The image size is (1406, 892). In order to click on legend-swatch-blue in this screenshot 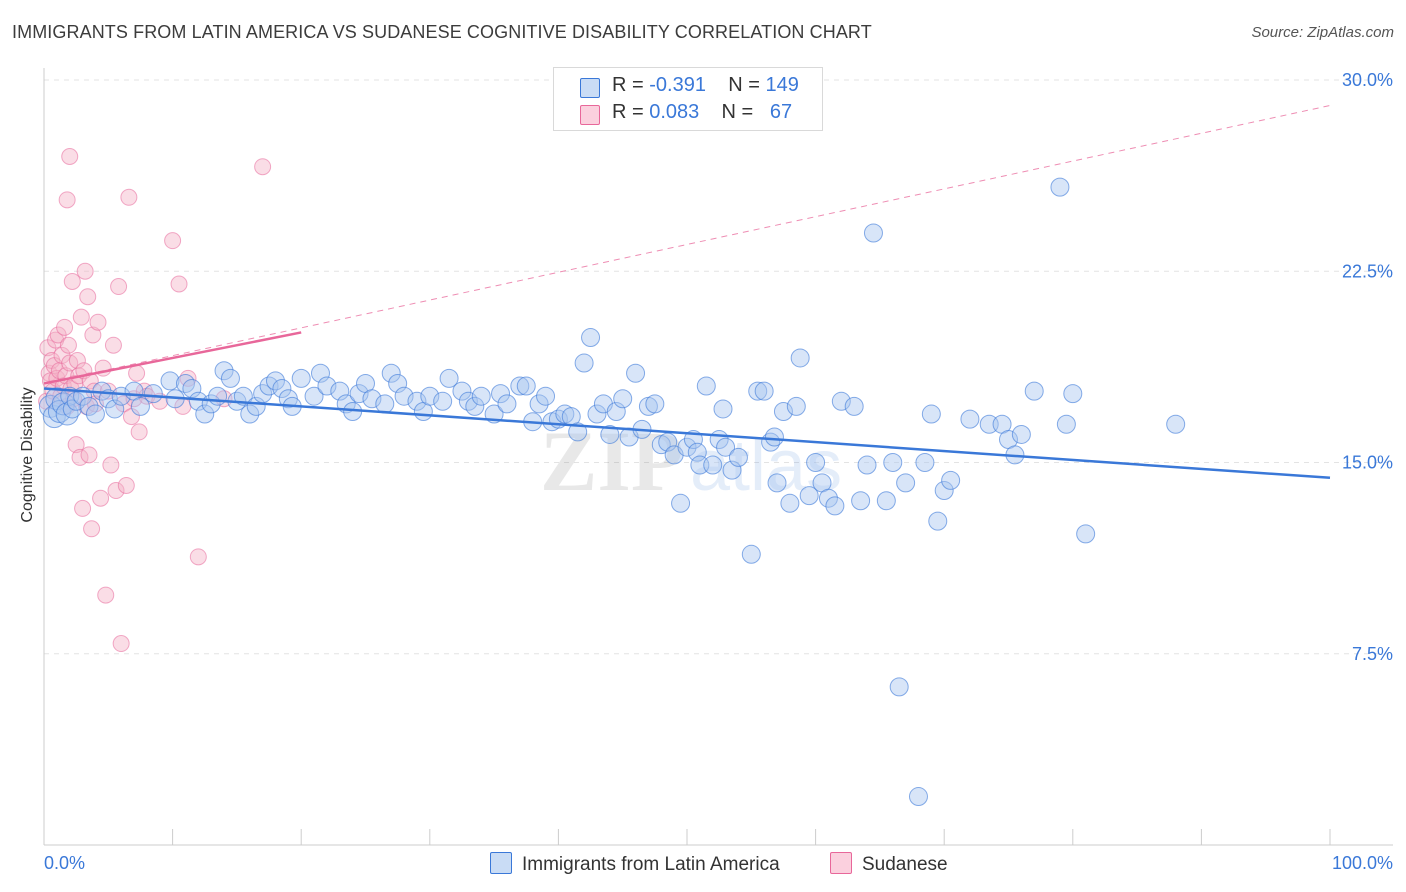, I will do `click(590, 88)`.